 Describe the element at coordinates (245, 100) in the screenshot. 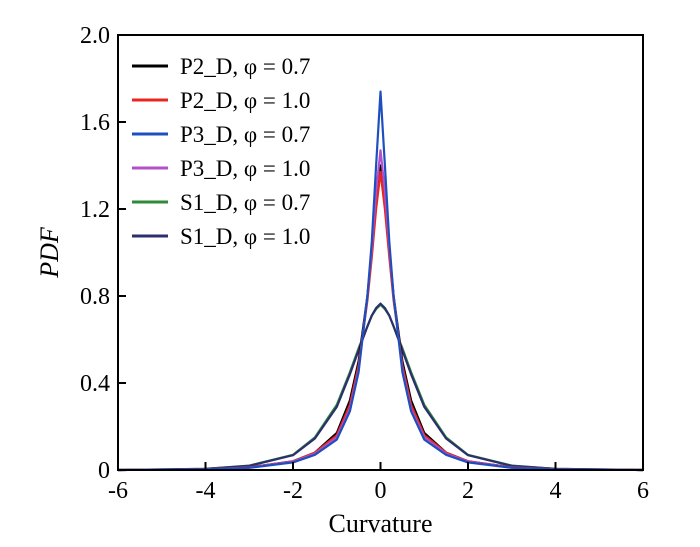

I see `legend-label: P2_D, φ = 1.0` at that location.